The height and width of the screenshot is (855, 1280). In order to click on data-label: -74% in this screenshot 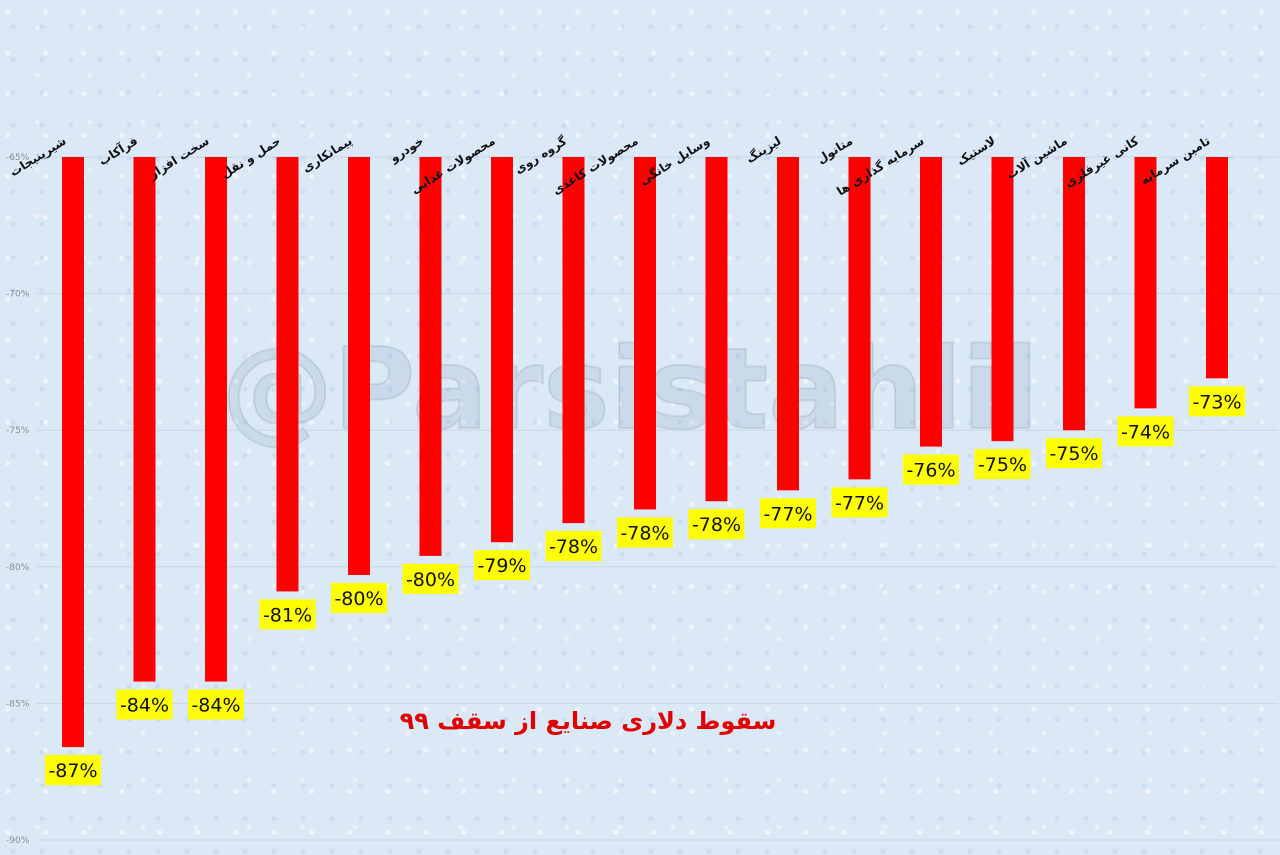, I will do `click(1145, 431)`.